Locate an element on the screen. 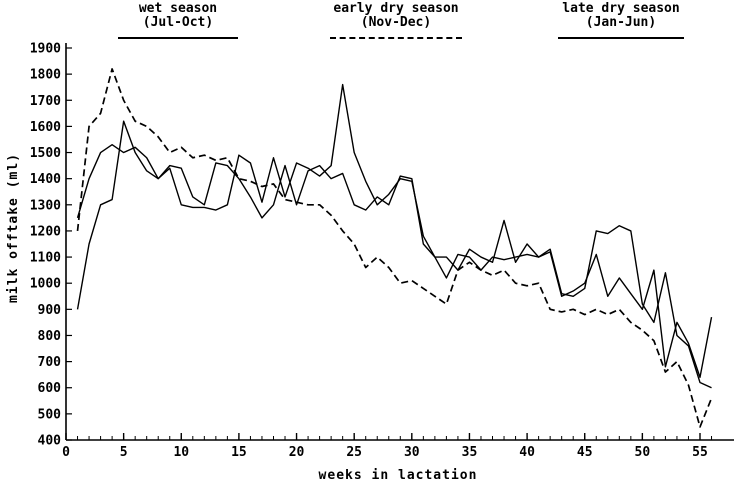  y-tick-label: 1400 is located at coordinates (45, 179).